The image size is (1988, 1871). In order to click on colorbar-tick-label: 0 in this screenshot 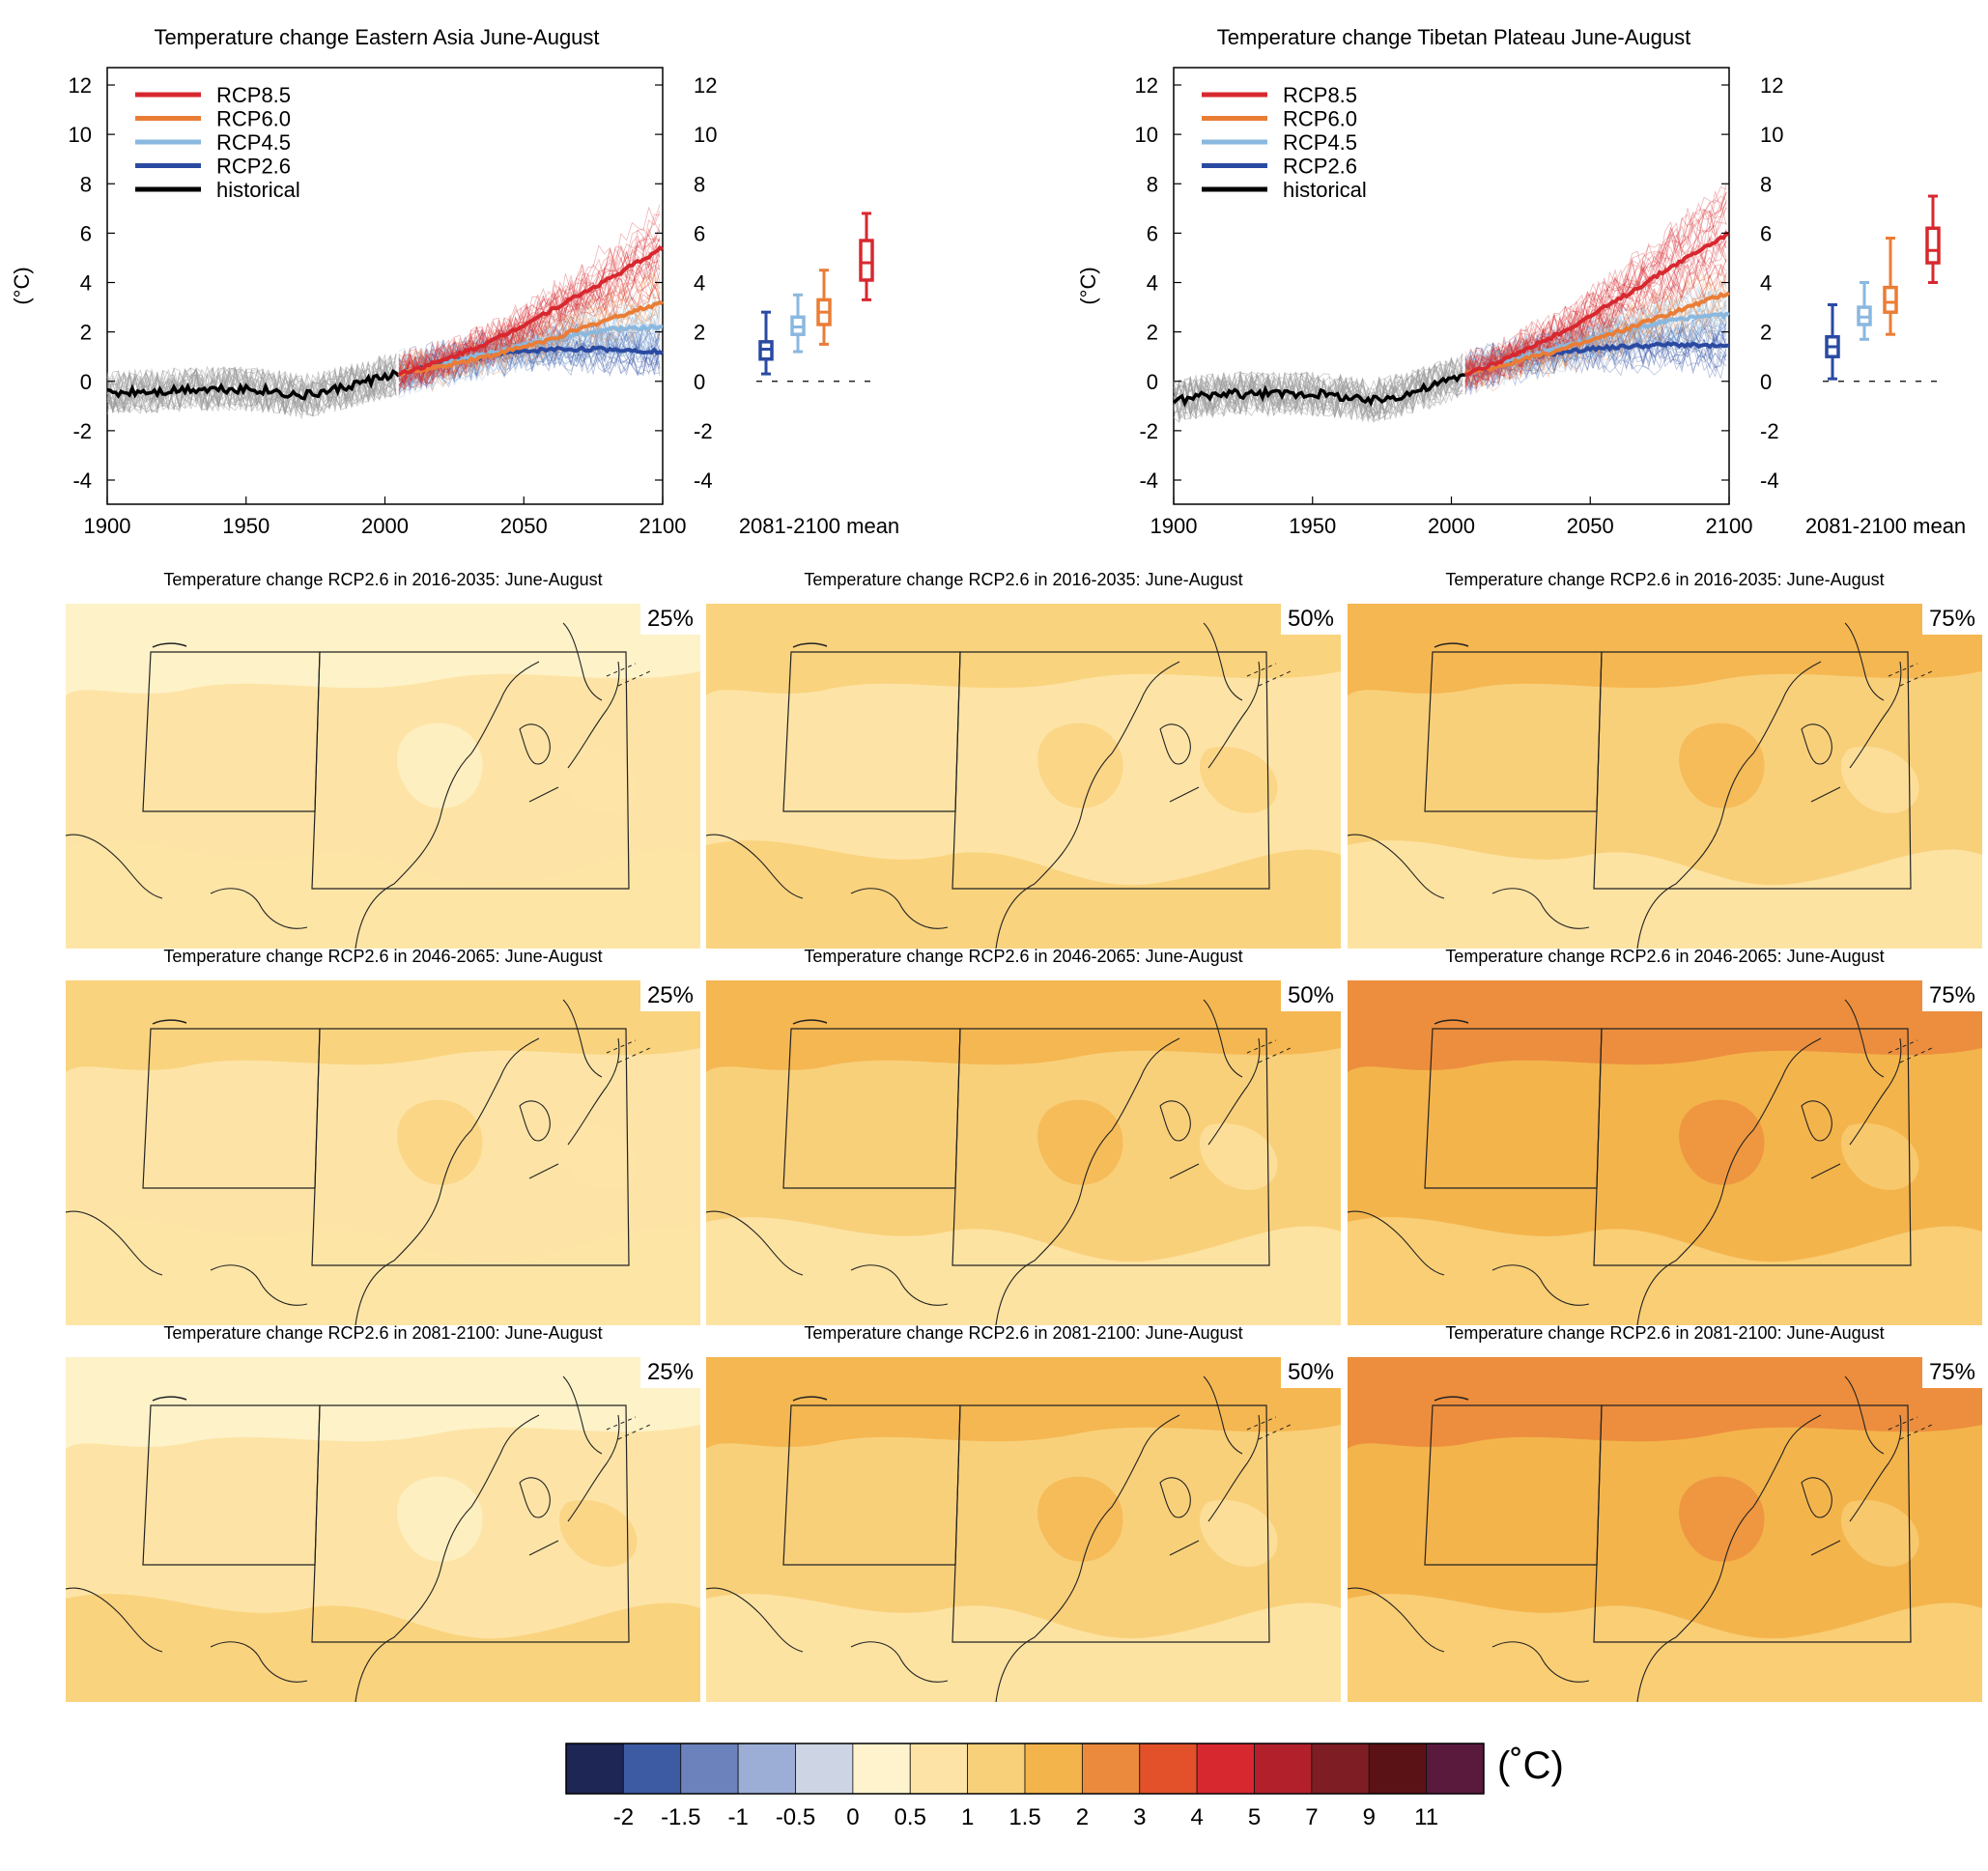, I will do `click(853, 1817)`.